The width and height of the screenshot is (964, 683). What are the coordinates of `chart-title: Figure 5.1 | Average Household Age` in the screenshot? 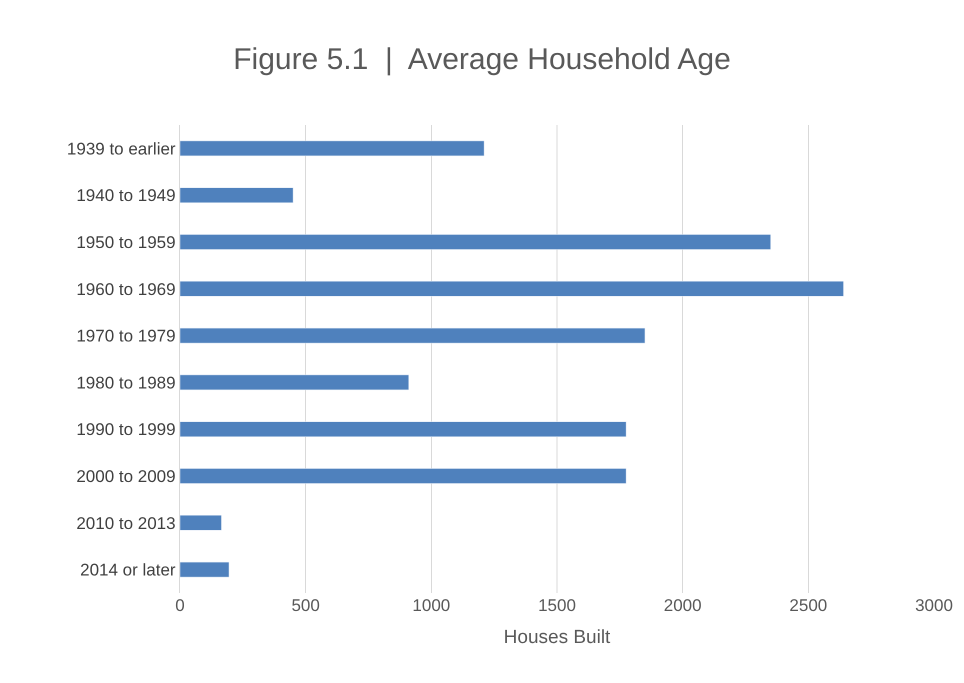 It's located at (482, 59).